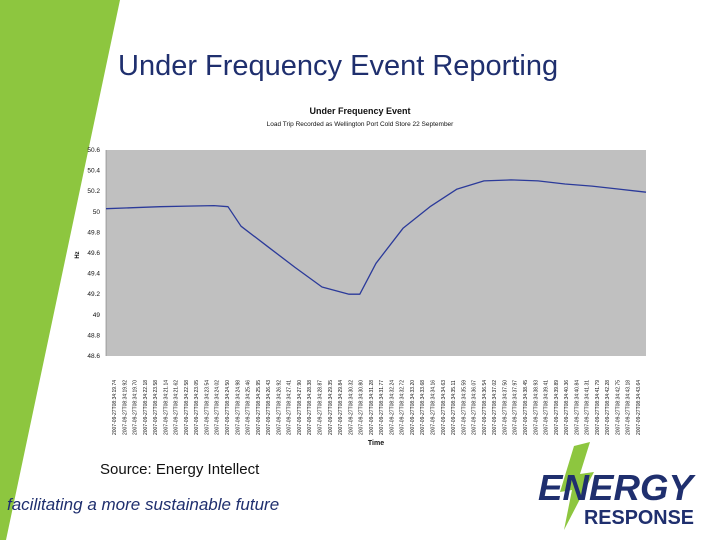 This screenshot has height=540, width=720. I want to click on x-tick-label: 2007-09-27T08:34:31.28, so click(372, 407).